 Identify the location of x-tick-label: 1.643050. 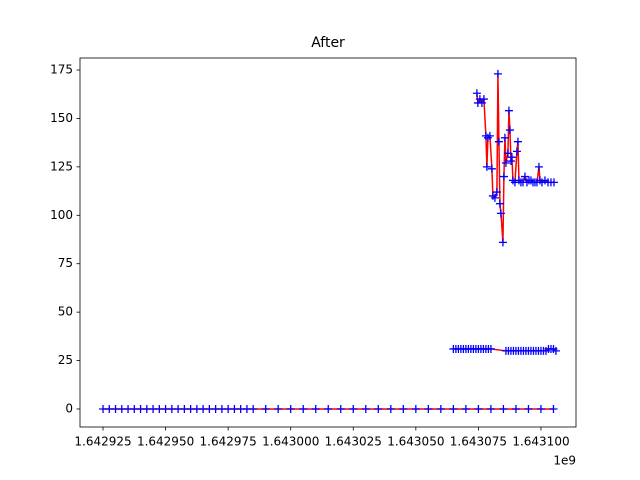
(415, 442).